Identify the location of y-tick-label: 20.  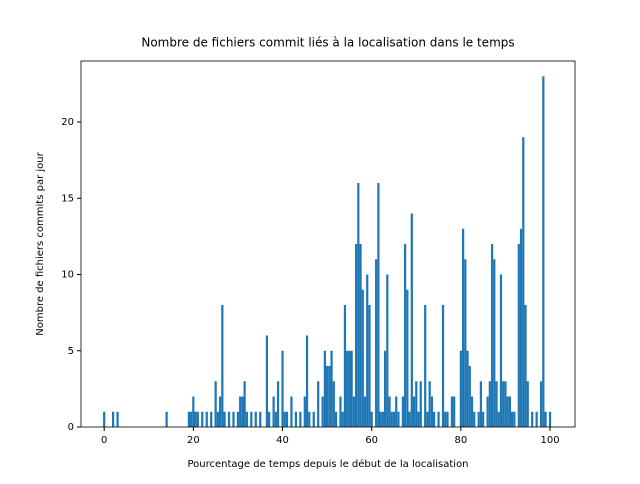
(67, 122).